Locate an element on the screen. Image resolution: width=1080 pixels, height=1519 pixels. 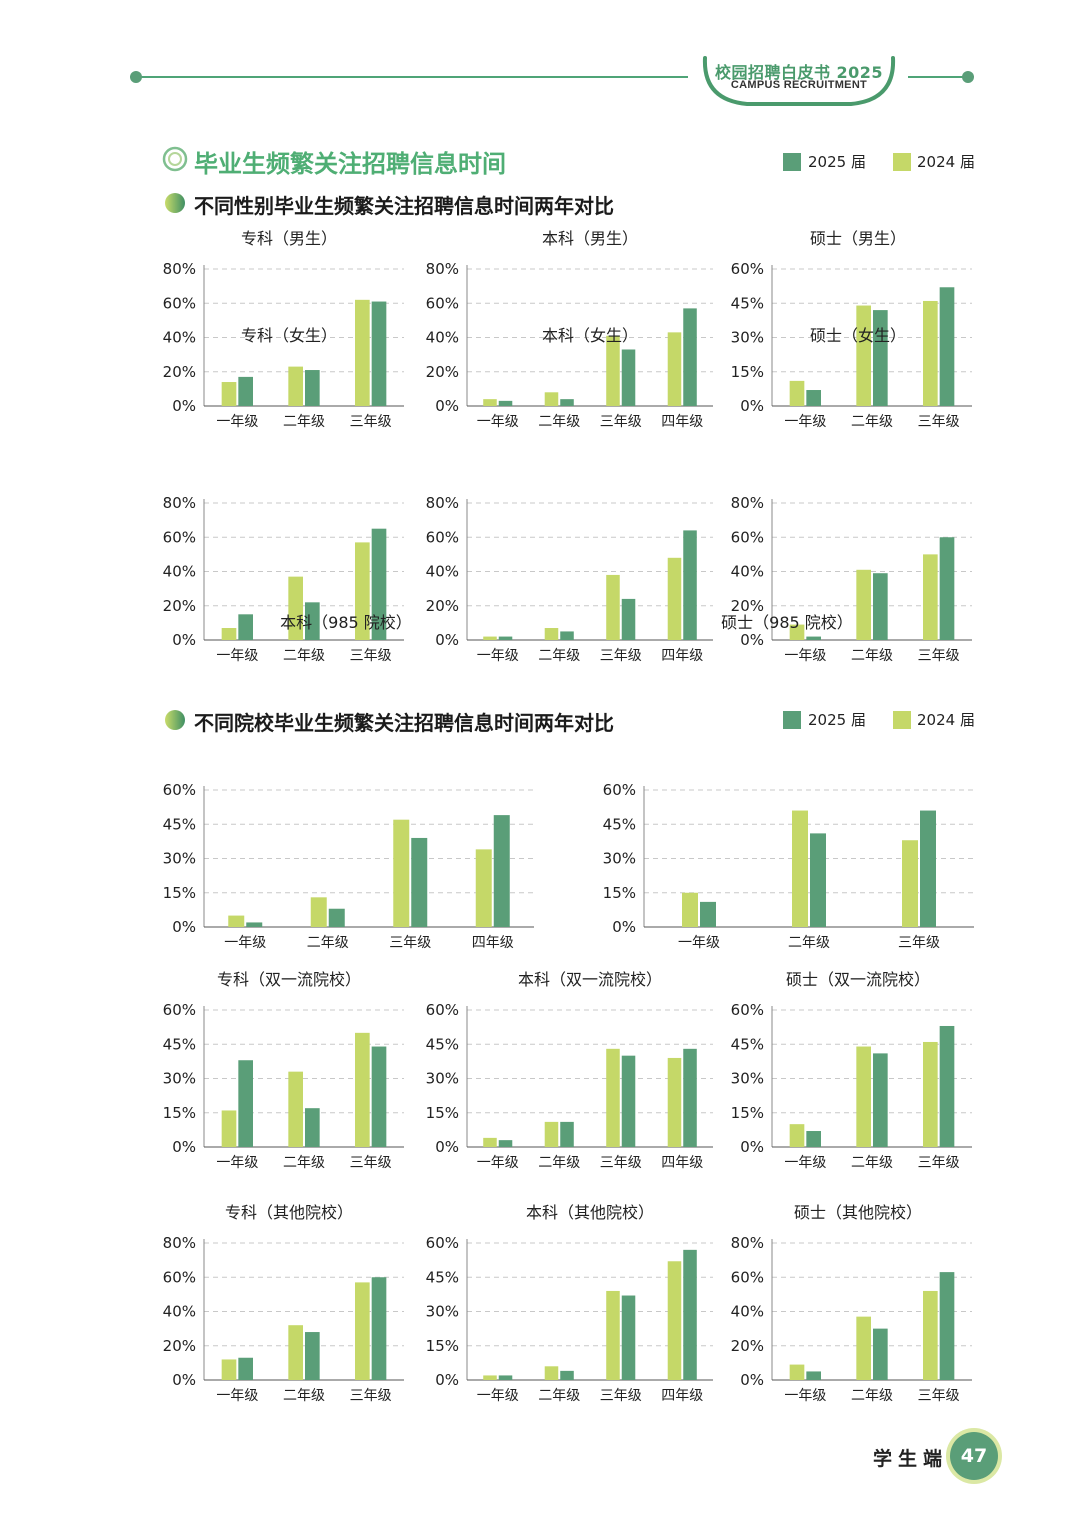
chart-title: 本科（女生） is located at coordinates (590, 335).